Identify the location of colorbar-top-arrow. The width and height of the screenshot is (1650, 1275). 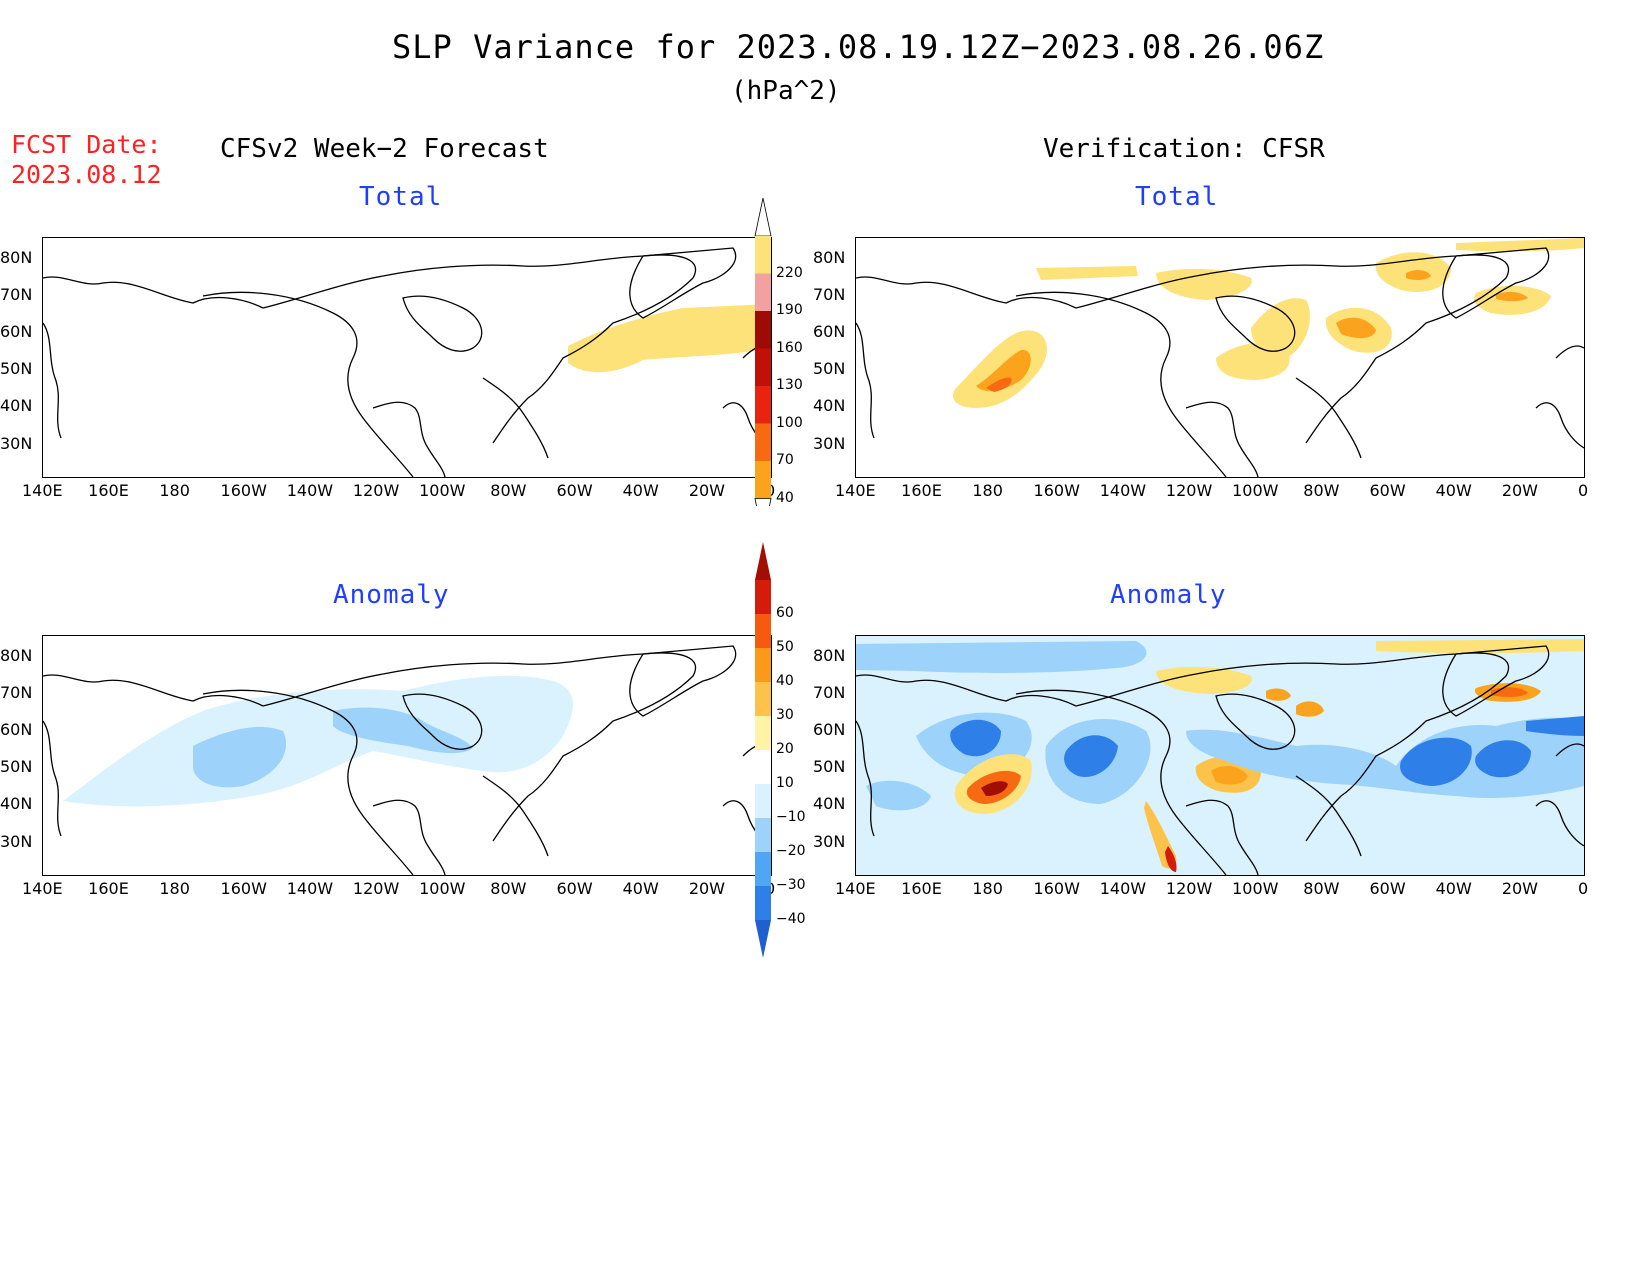
(763, 217).